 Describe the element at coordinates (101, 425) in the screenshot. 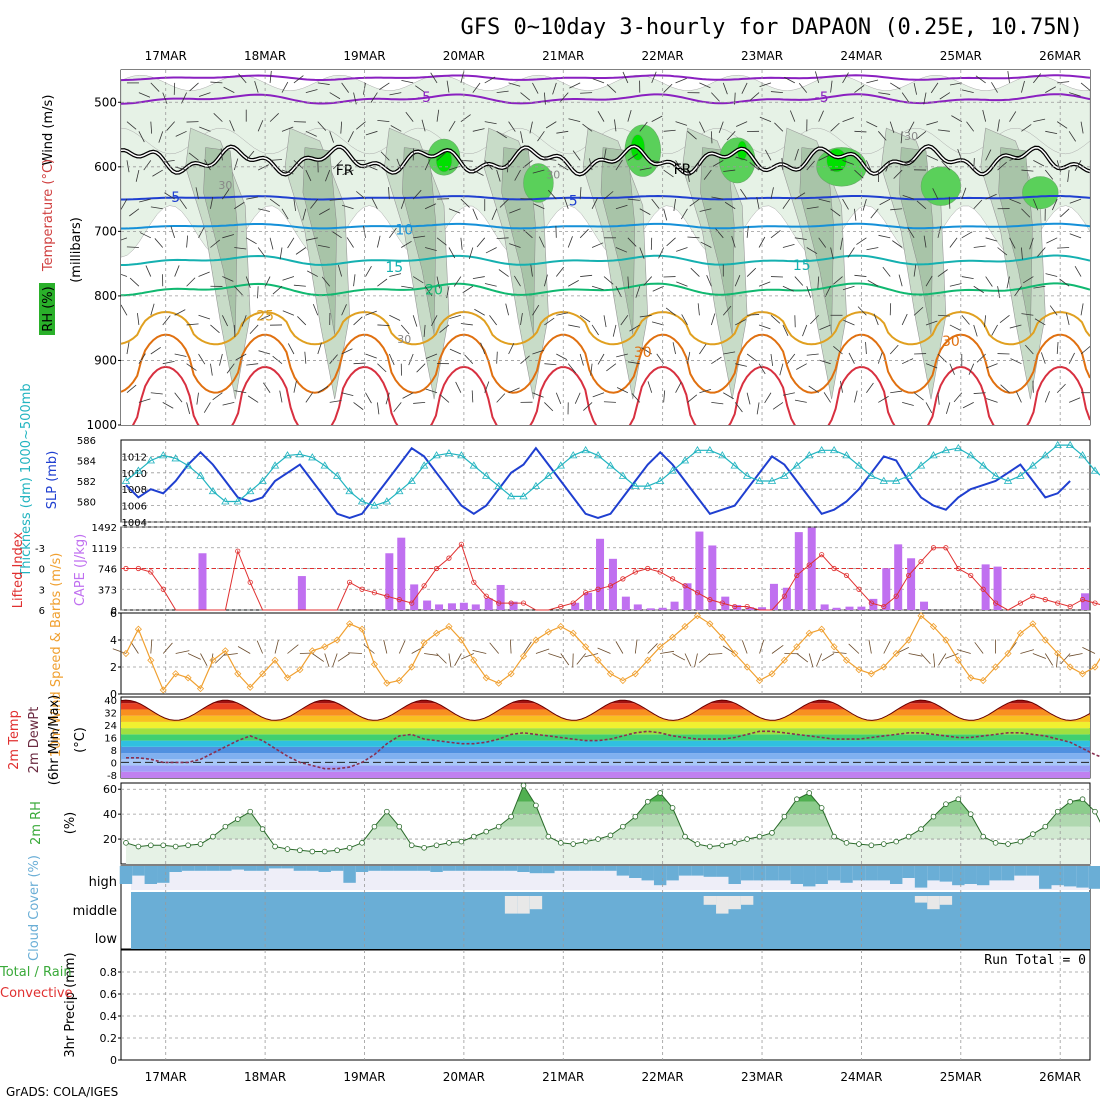

I see `y-tick-label: 1000` at that location.